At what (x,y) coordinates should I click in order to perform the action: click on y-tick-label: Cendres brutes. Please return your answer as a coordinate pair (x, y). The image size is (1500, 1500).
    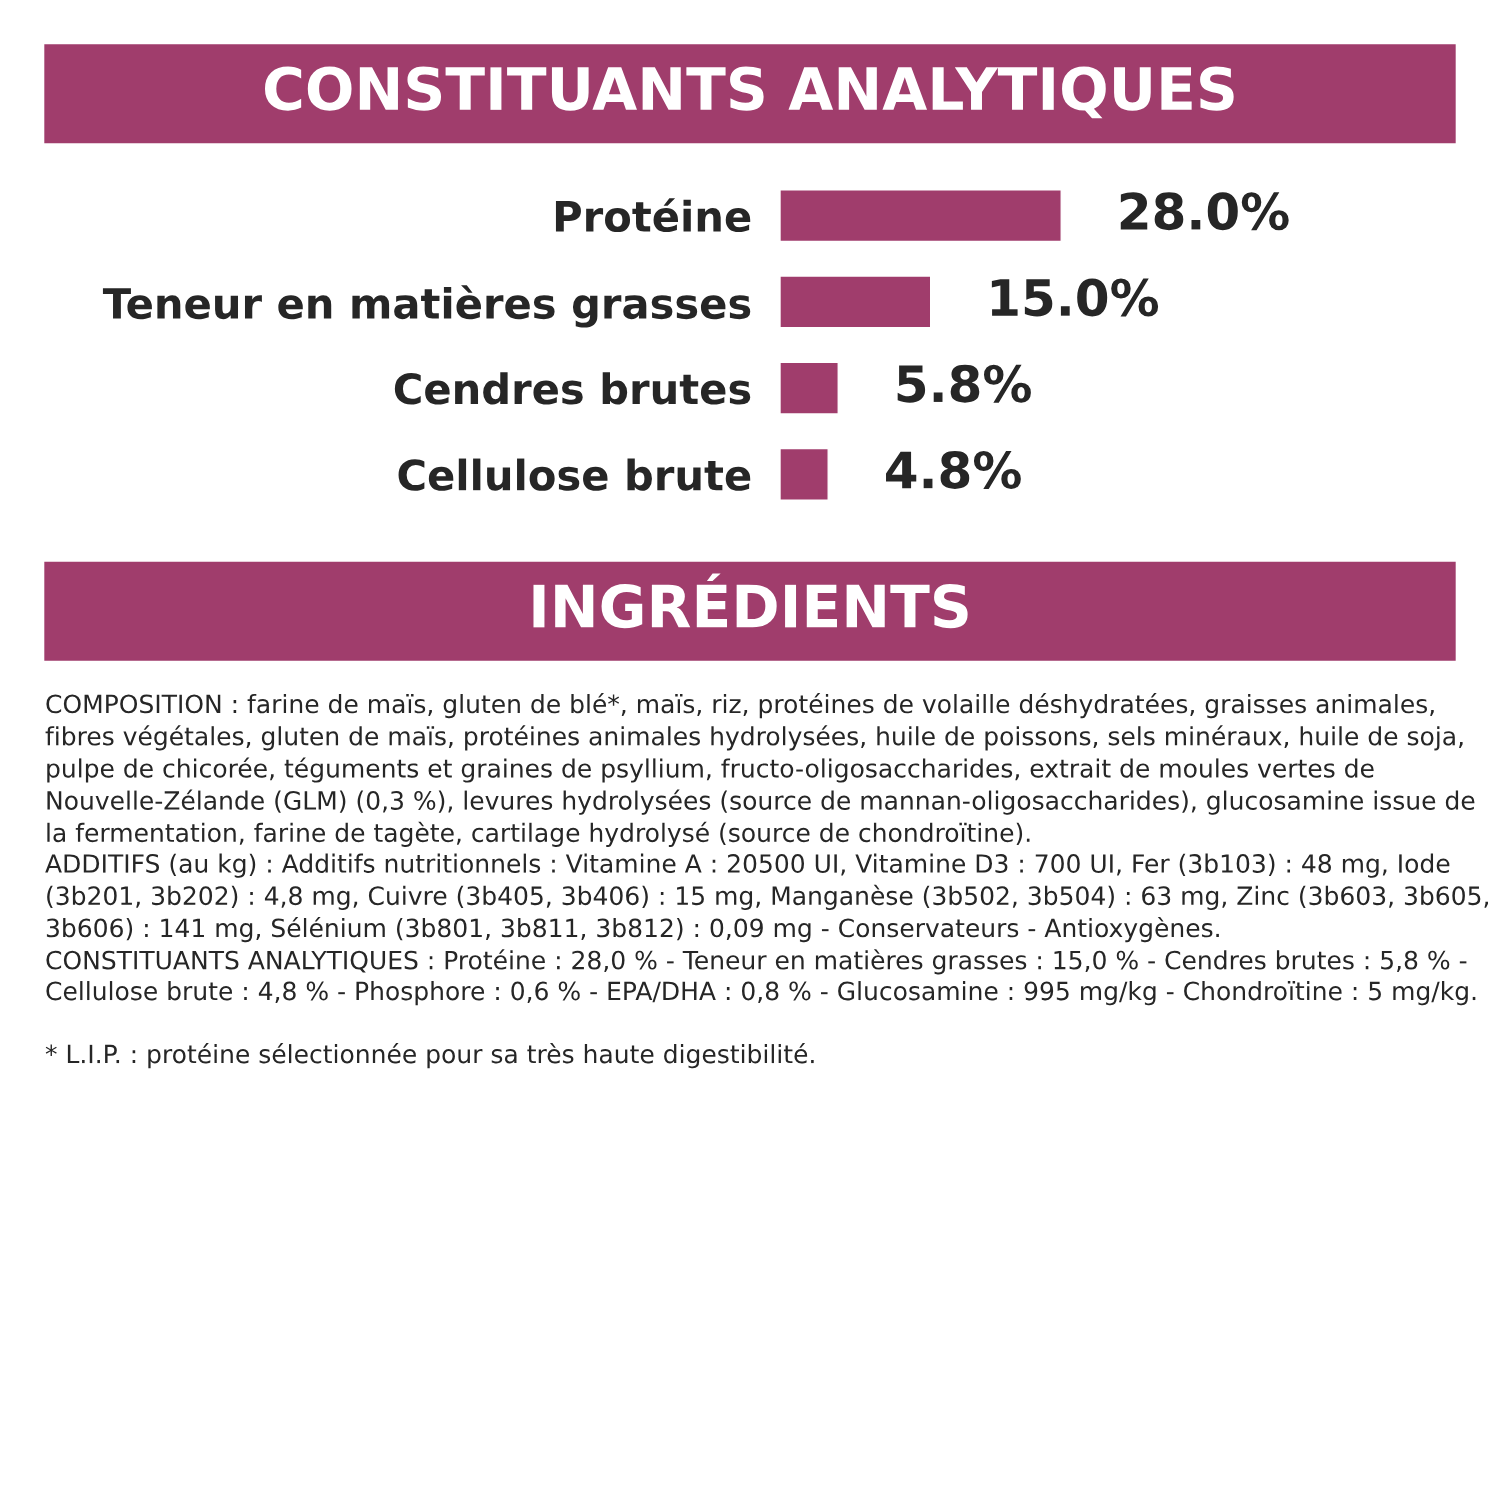
    Looking at the image, I should click on (572, 388).